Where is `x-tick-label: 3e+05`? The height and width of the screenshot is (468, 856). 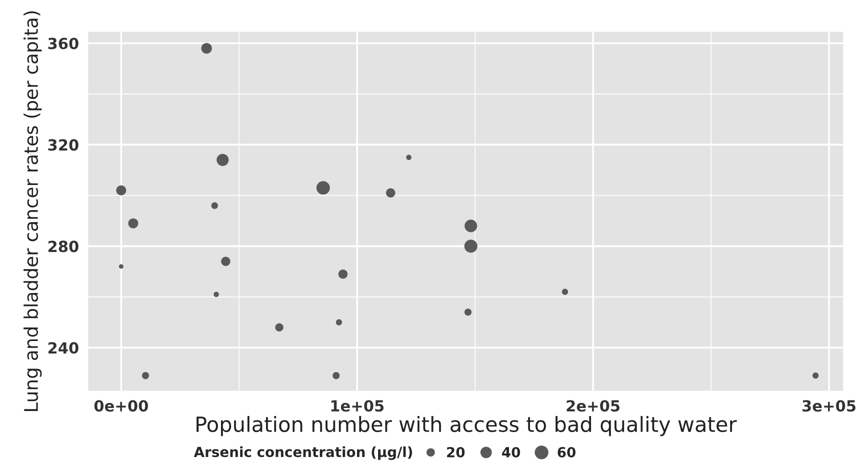 x-tick-label: 3e+05 is located at coordinates (829, 406).